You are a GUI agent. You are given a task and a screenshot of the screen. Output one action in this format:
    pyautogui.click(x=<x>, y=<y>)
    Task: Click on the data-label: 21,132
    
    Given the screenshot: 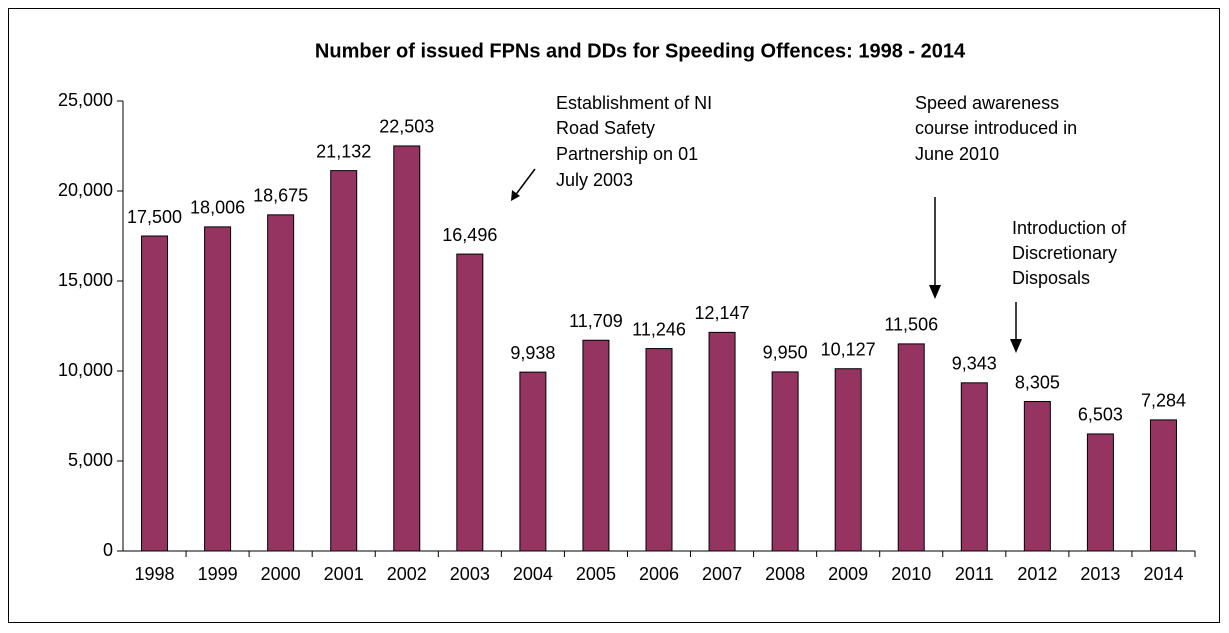 What is the action you would take?
    pyautogui.click(x=343, y=151)
    